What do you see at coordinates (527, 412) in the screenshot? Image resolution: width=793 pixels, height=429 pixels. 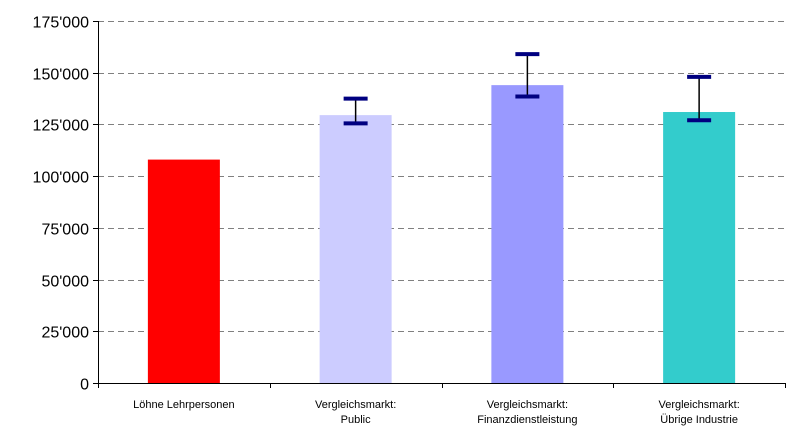 I see `category-label: Vergleichsmarkt: Finanzdienstleistung` at bounding box center [527, 412].